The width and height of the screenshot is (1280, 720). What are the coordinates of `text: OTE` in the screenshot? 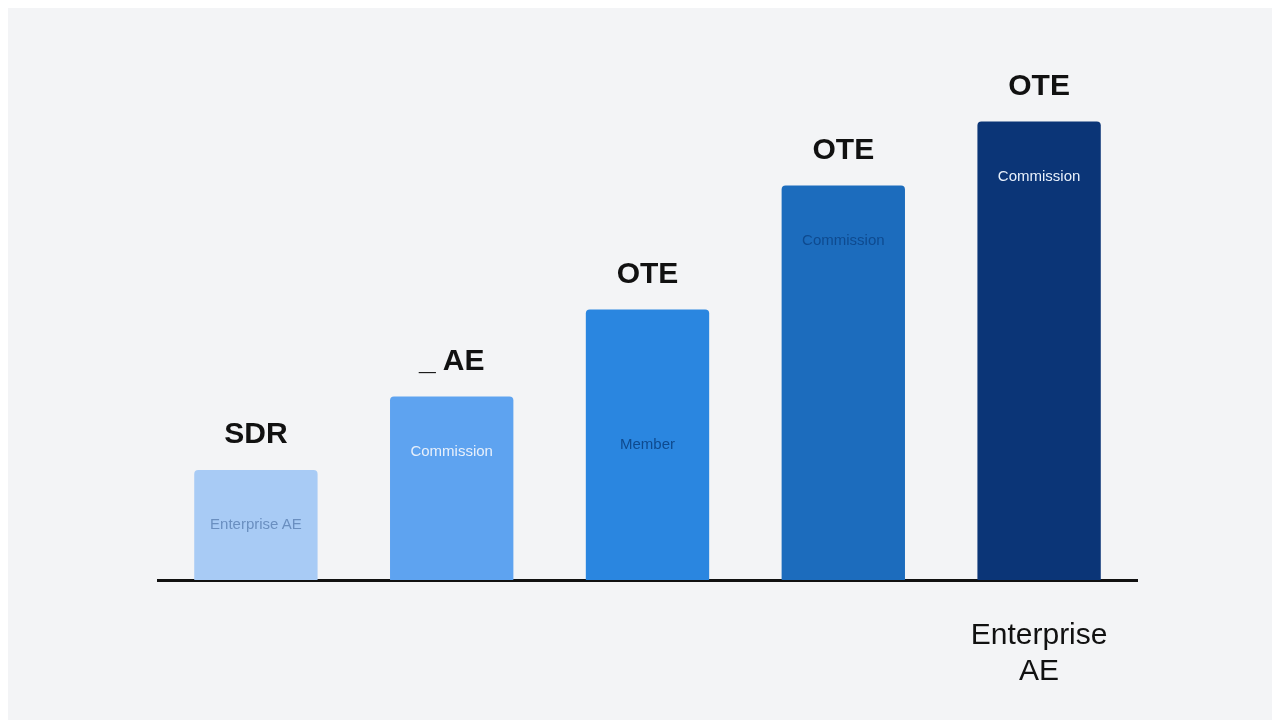 It's located at (1039, 84).